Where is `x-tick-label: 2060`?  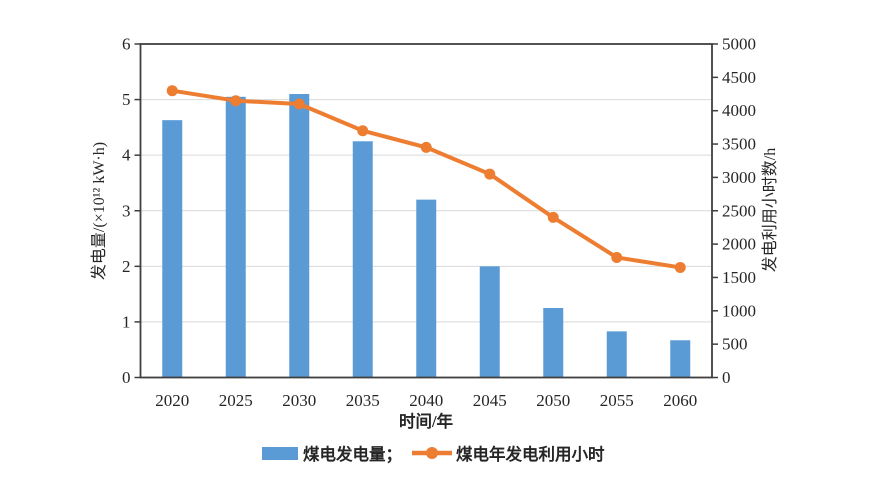
x-tick-label: 2060 is located at coordinates (680, 400).